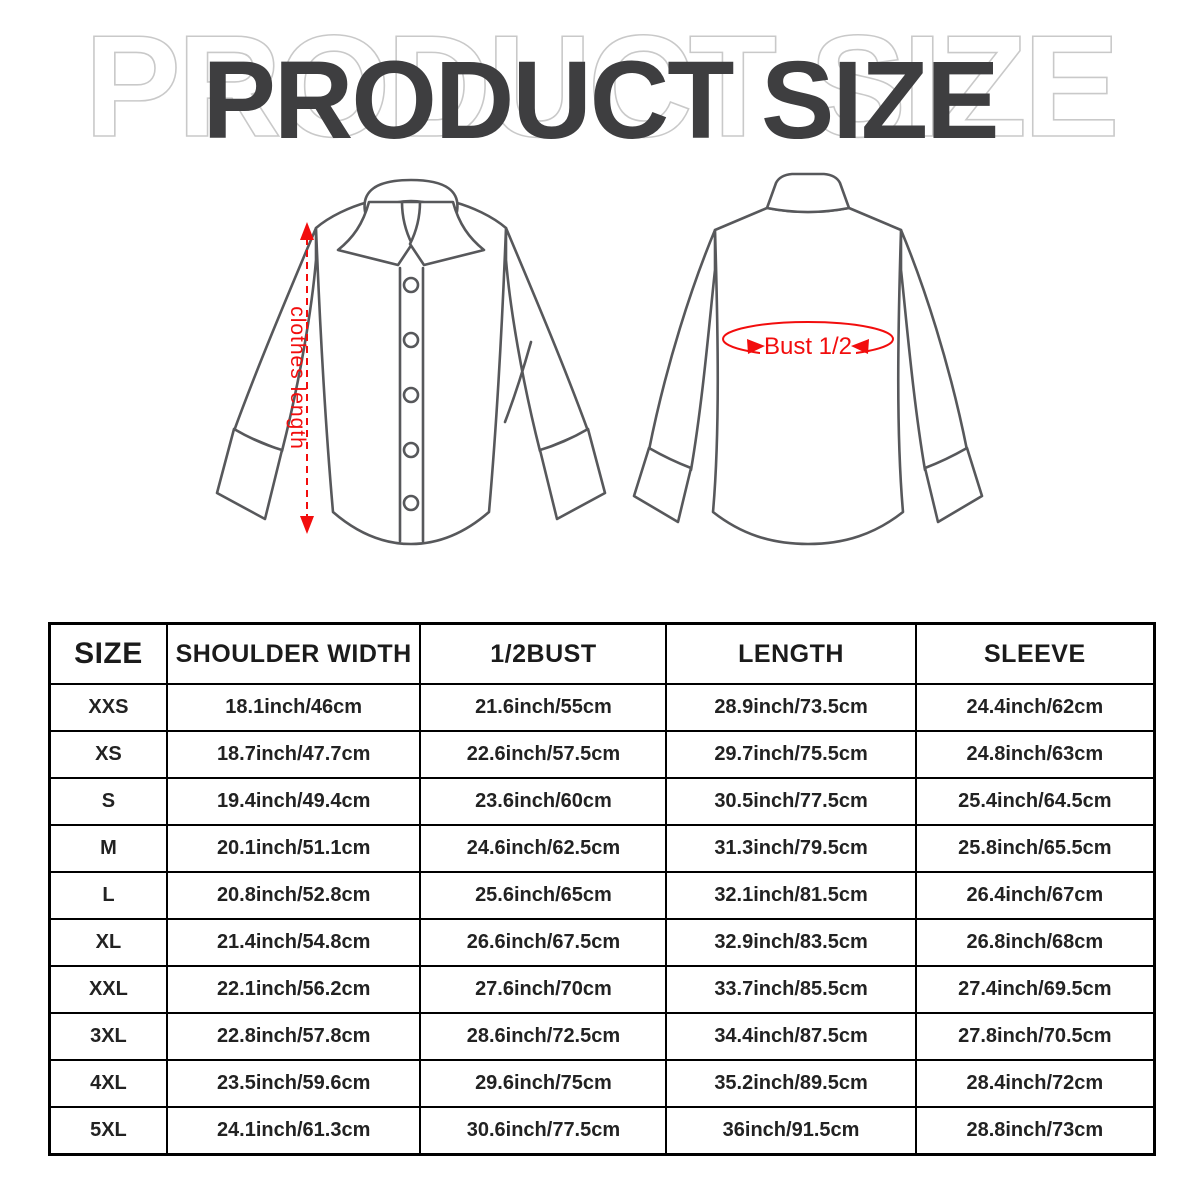 The width and height of the screenshot is (1200, 1200). I want to click on arrow-up-icon, so click(307, 231).